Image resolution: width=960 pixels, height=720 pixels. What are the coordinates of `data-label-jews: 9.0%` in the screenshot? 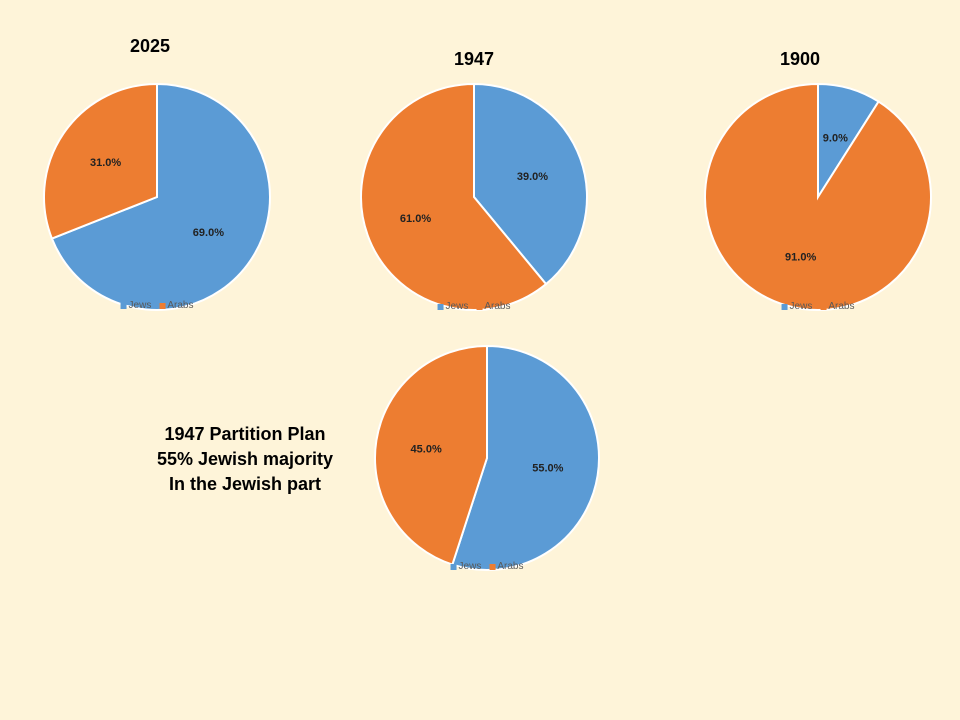 It's located at (835, 138).